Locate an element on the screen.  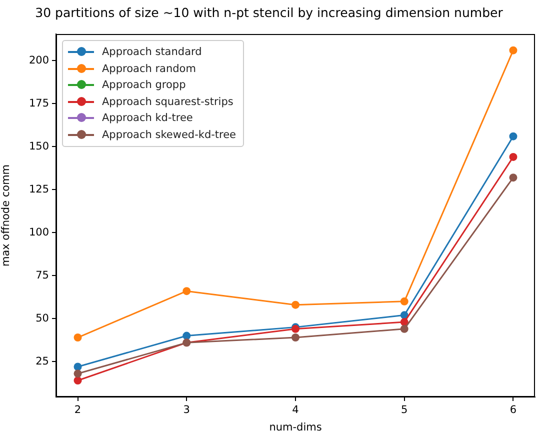
legend-label: Approach standard is located at coordinates (152, 52).